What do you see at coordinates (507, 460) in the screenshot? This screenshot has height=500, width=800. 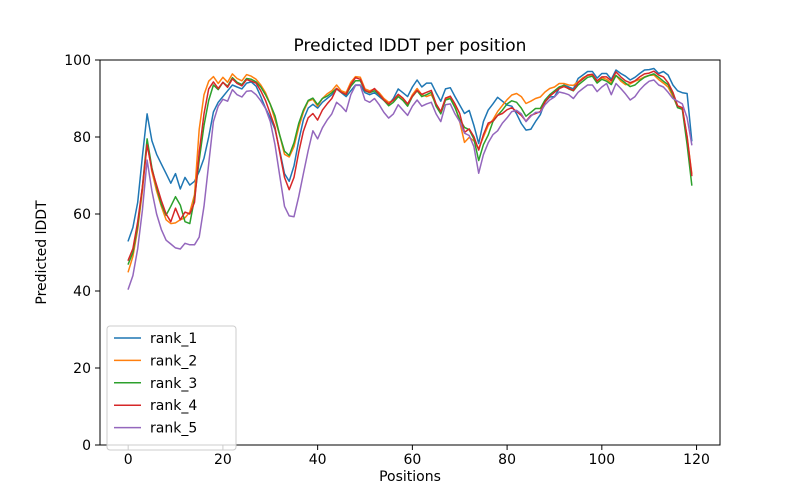 I see `x-tick-label: 80` at bounding box center [507, 460].